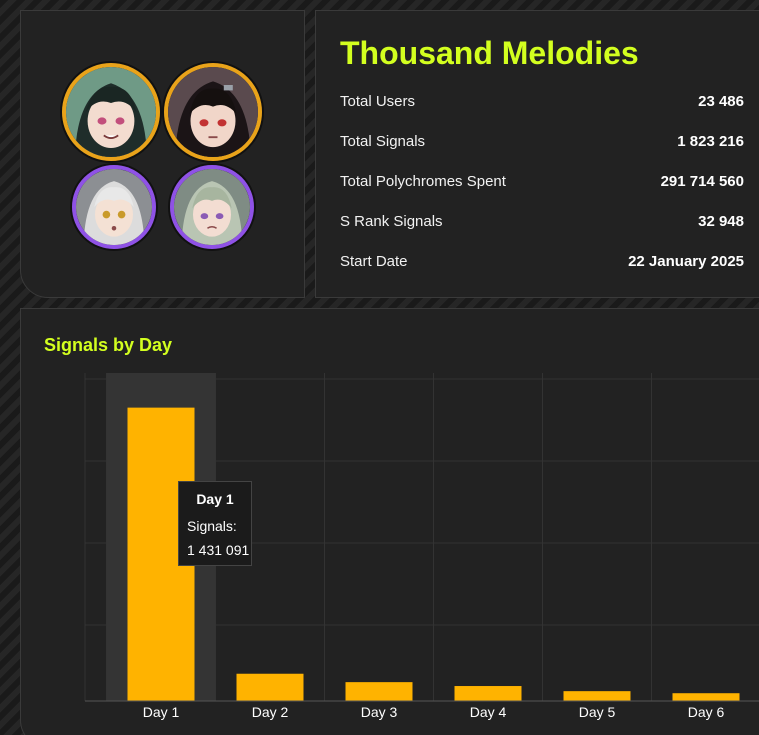 This screenshot has height=735, width=759. Describe the element at coordinates (162, 154) in the screenshot. I see `agent-portraits-panel` at that location.